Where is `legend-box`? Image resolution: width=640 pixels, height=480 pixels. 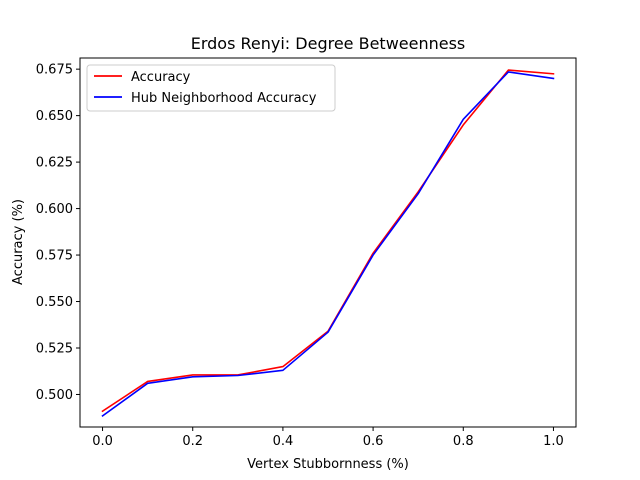 legend-box is located at coordinates (211, 88).